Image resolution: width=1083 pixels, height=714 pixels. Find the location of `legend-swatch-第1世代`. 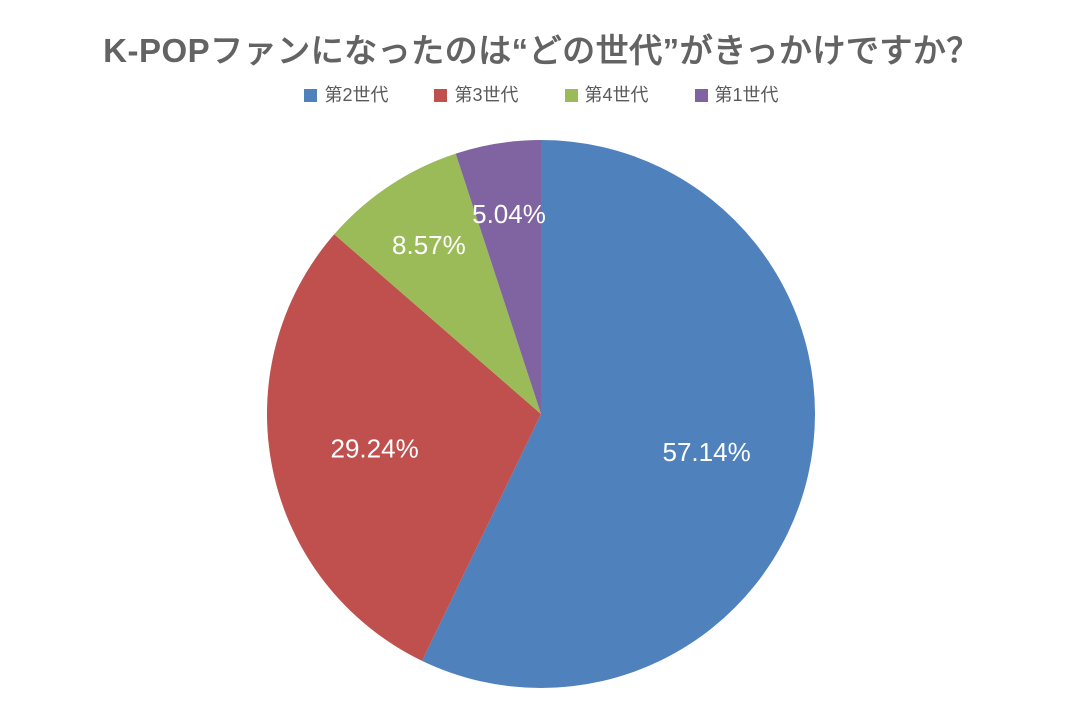

legend-swatch-第1世代 is located at coordinates (701, 95).